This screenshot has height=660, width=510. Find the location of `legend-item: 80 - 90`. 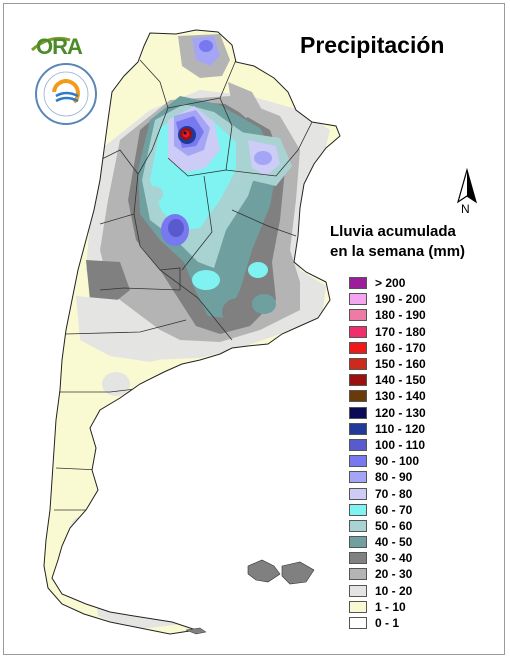

legend-item: 80 - 90 is located at coordinates (387, 477).